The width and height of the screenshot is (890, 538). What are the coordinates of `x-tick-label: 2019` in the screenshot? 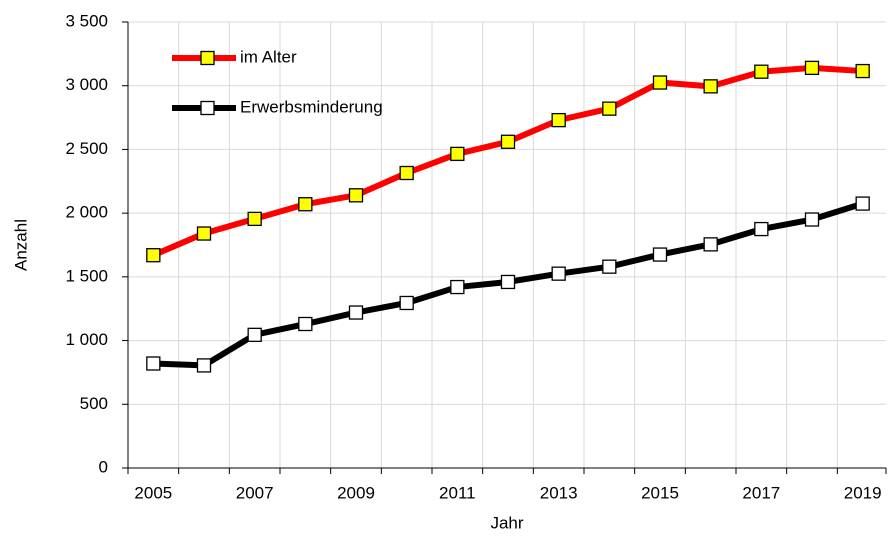 It's located at (863, 492).